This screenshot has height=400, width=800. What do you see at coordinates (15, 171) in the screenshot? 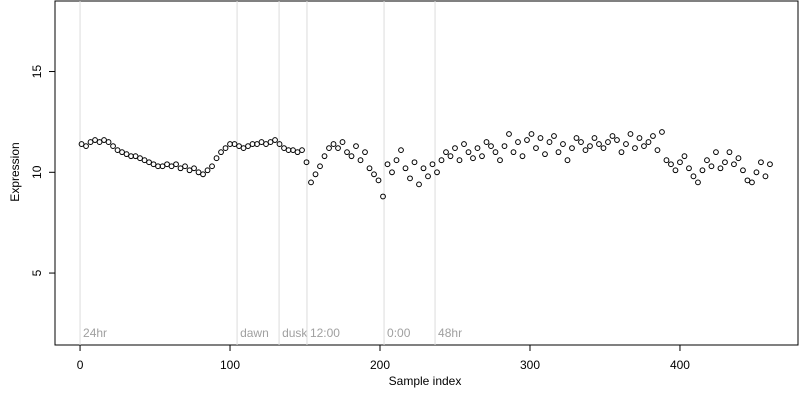
I see `y-axis-label: Expression` at bounding box center [15, 171].